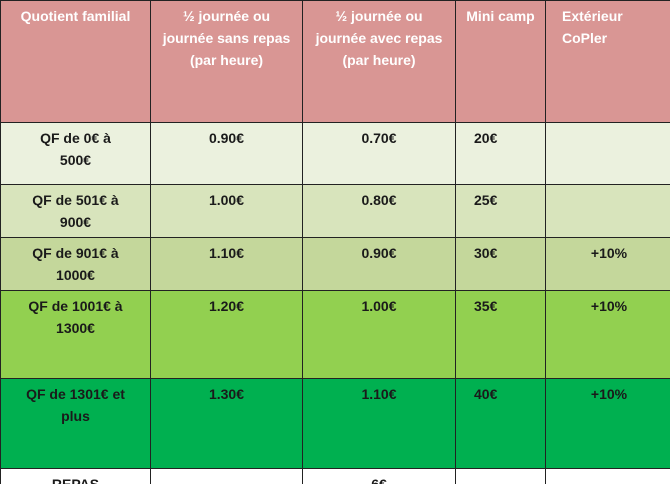  What do you see at coordinates (226, 423) in the screenshot?
I see `price-cell: 1.30€` at bounding box center [226, 423].